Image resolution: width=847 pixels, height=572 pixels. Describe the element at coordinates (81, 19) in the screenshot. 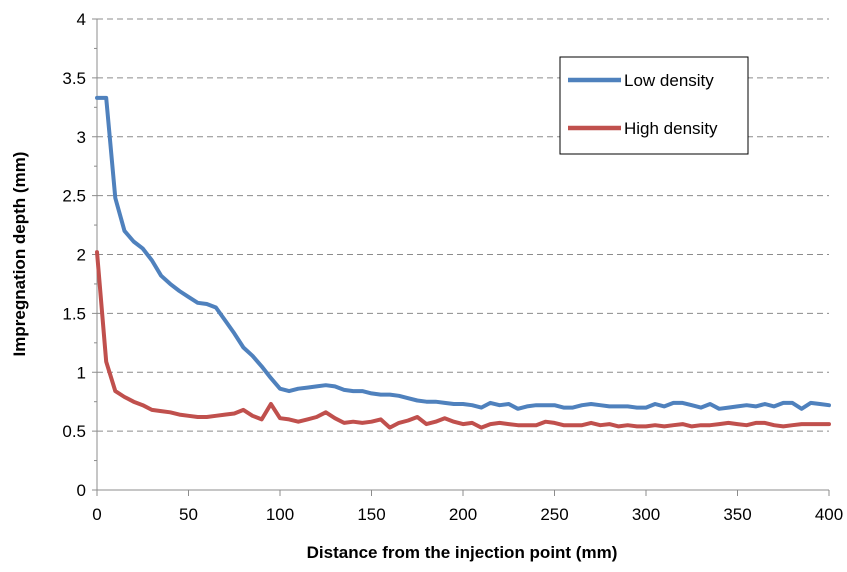

I see `y-tick-label: 4` at that location.